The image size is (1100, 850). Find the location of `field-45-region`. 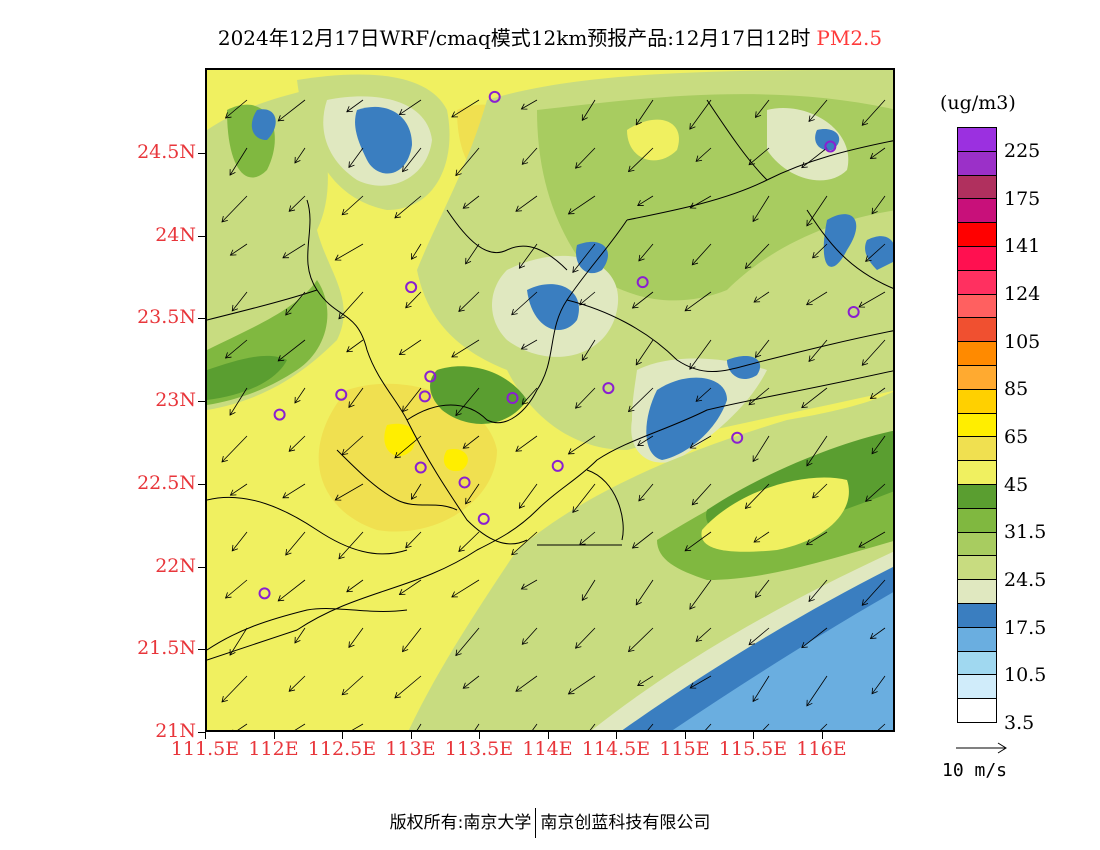

field-45-region is located at coordinates (775, 514).